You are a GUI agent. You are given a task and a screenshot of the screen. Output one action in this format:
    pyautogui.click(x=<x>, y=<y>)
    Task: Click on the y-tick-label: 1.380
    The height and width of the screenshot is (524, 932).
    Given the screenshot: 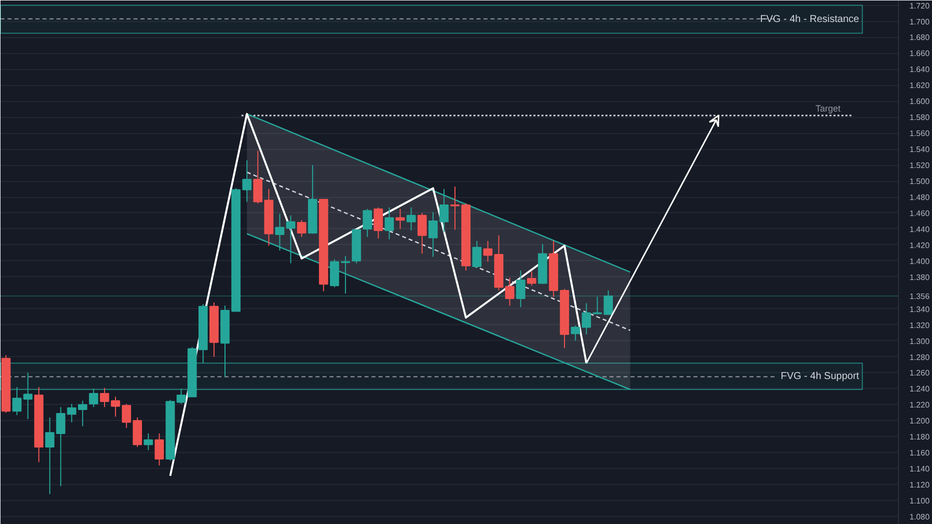 What is the action you would take?
    pyautogui.click(x=920, y=277)
    